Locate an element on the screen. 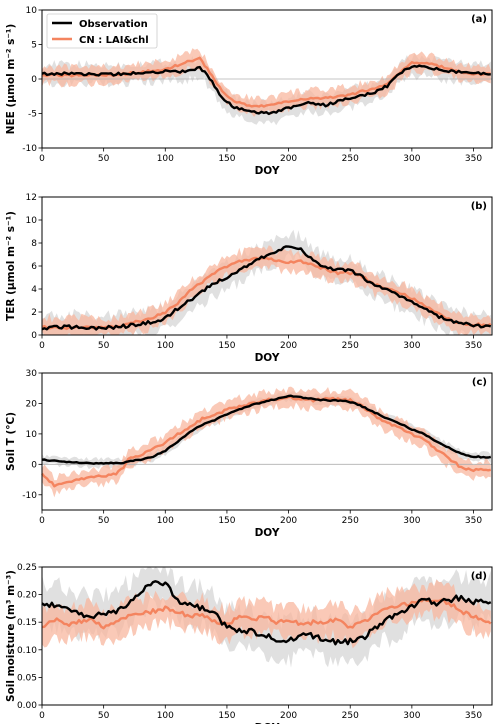  panel-c-xtick-label: 0 is located at coordinates (42, 521).